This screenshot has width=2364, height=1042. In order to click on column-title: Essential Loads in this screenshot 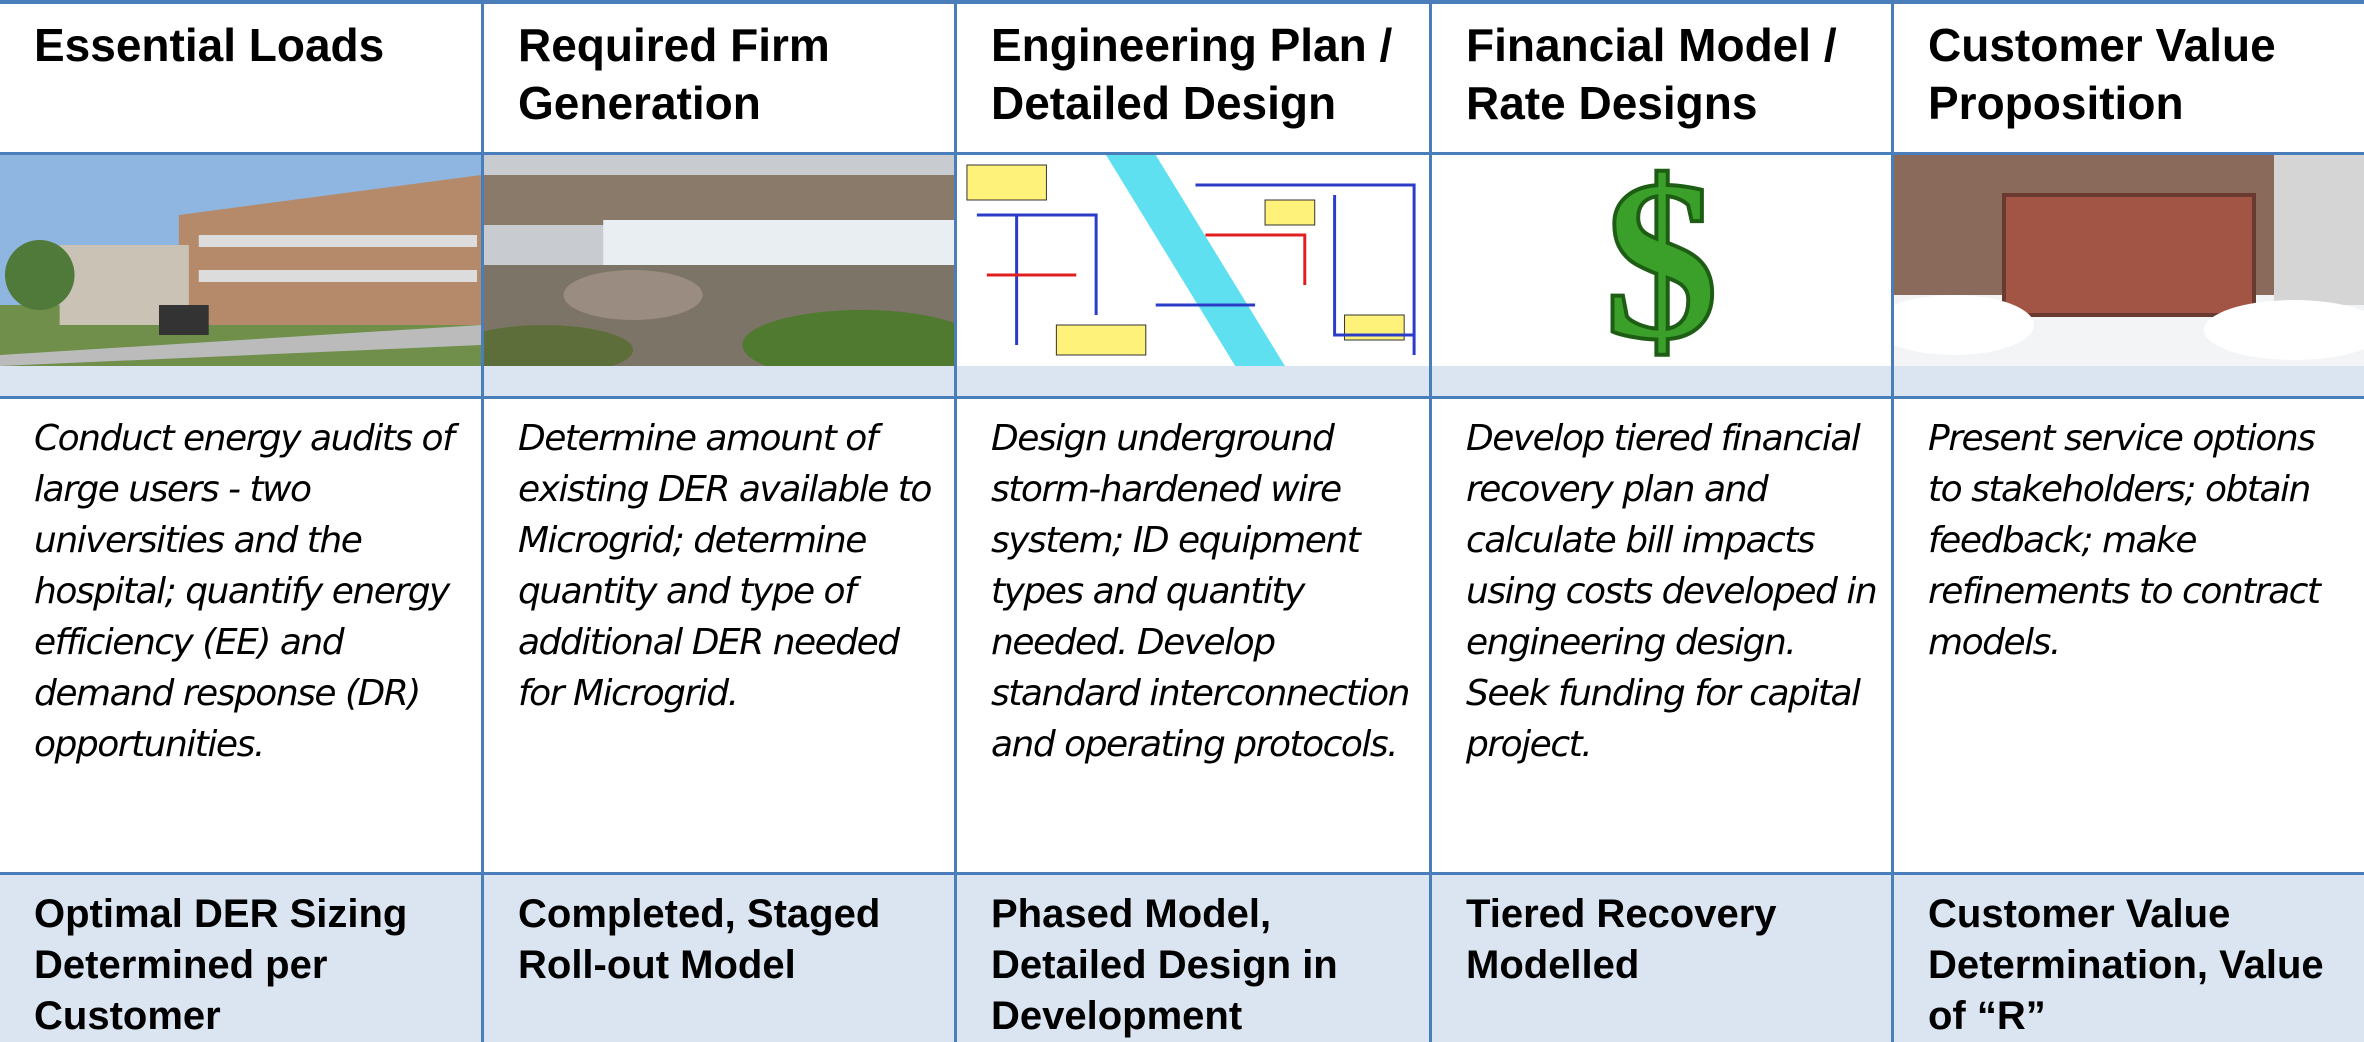, I will do `click(242, 79)`.